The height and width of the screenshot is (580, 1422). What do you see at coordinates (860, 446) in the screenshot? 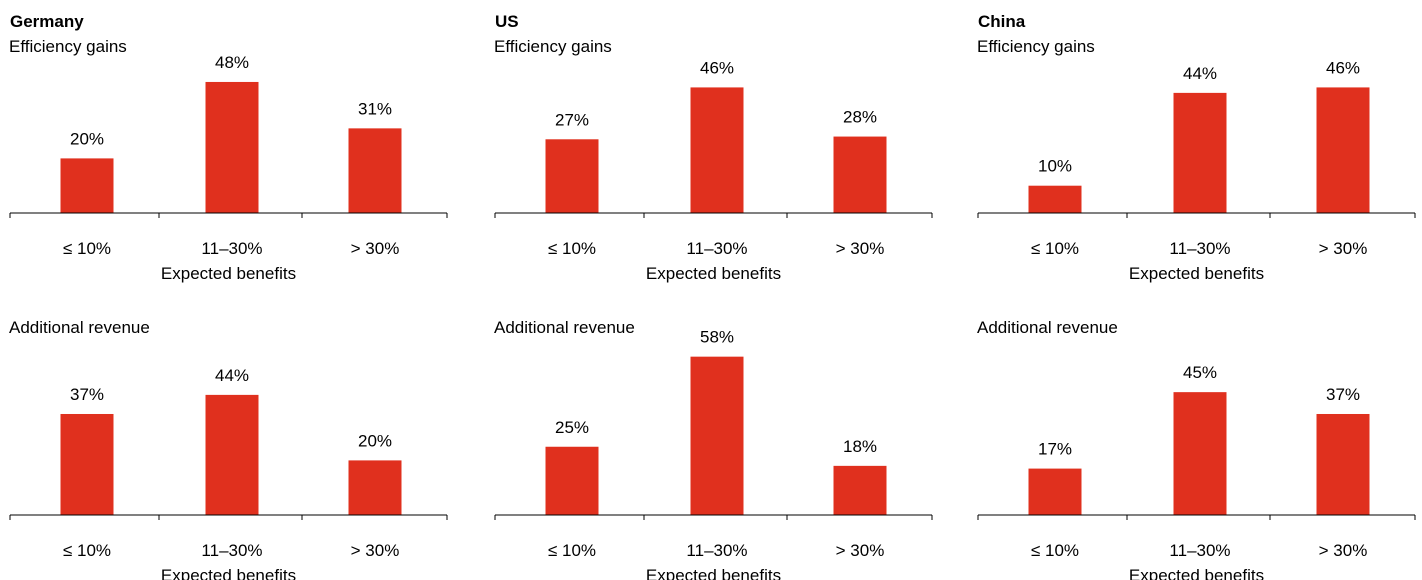
I see `data-label: 18%` at bounding box center [860, 446].